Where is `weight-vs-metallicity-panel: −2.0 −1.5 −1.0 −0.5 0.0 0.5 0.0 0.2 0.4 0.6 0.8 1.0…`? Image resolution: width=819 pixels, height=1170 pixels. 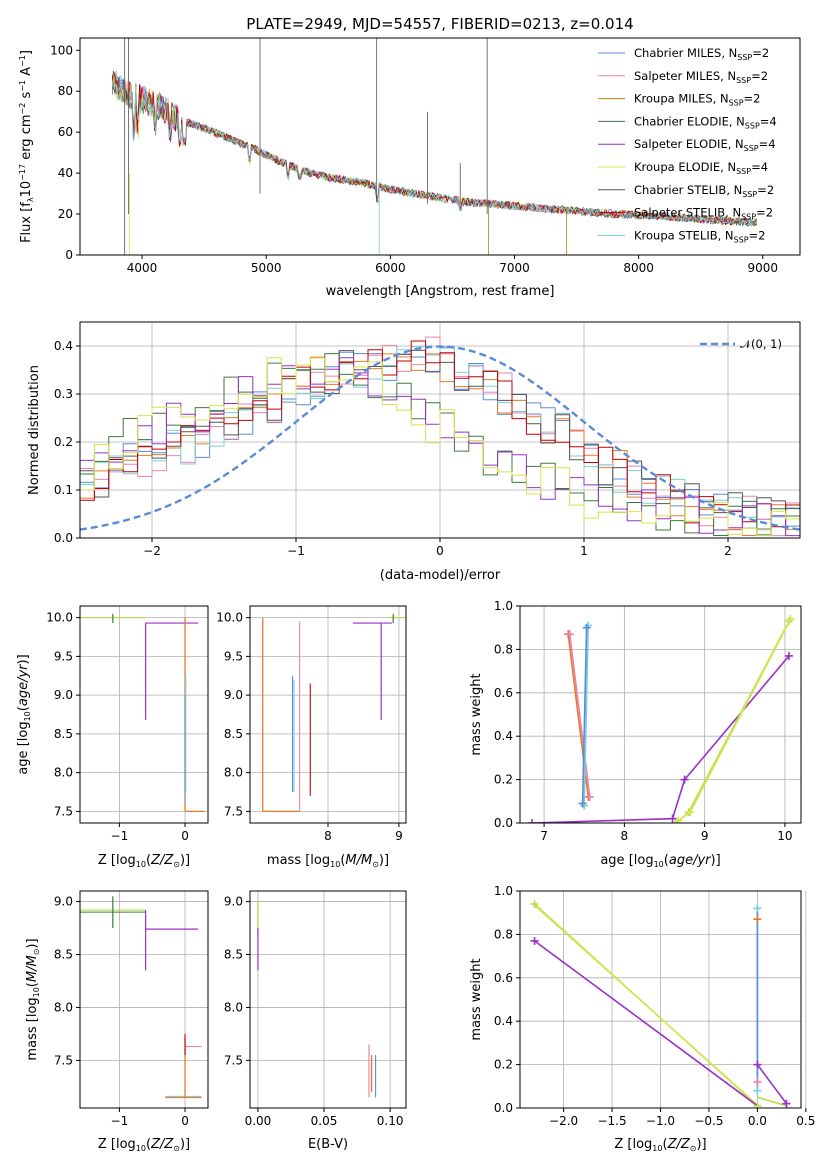
weight-vs-metallicity-panel: −2.0 −1.5 −1.0 −0.5 0.0 0.5 0.0 0.2 0.4 0.6 0.8 1.0… is located at coordinates (642, 1018).